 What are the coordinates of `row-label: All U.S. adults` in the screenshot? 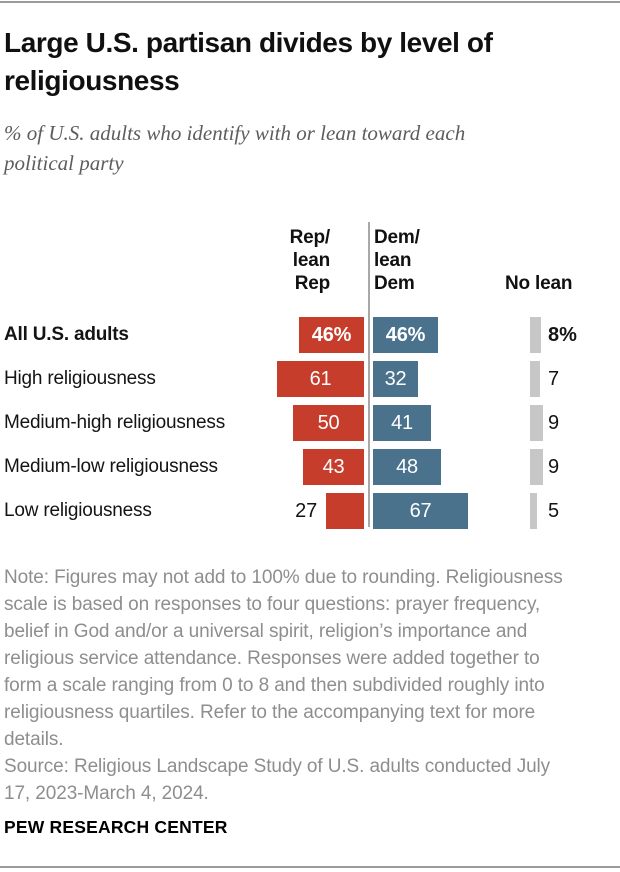 It's located at (66, 334).